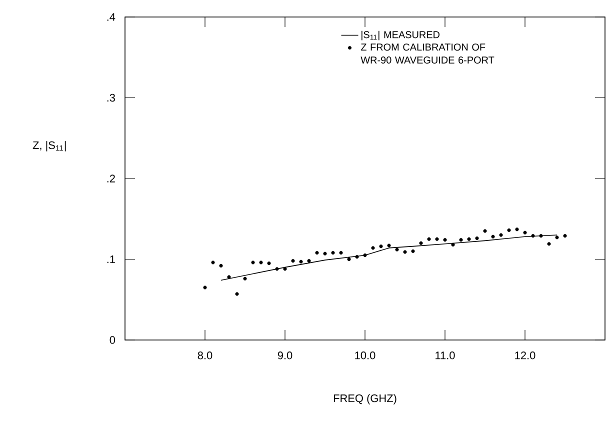 This screenshot has height=425, width=607. Describe the element at coordinates (111, 259) in the screenshot. I see `y-tick-label: .1` at that location.